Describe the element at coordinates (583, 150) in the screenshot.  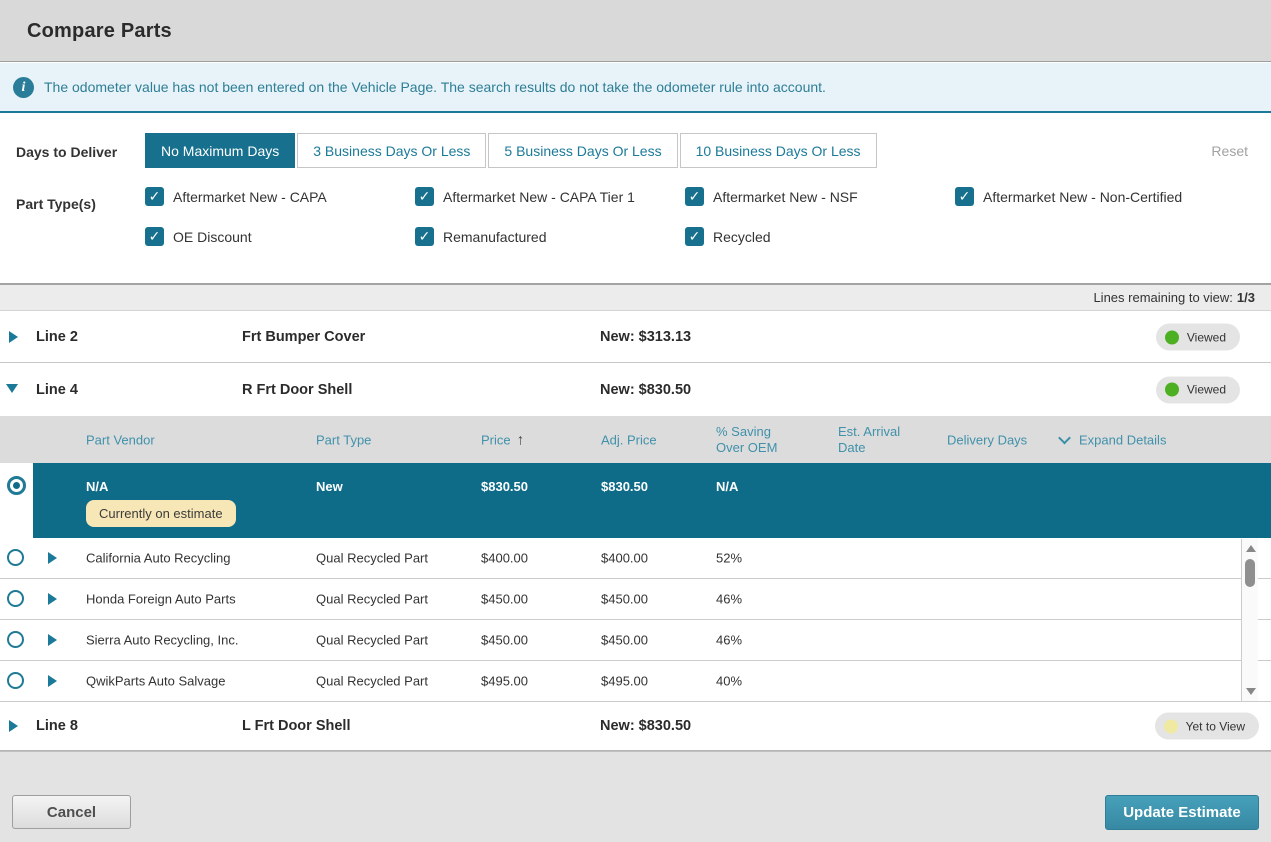
I see `days-button-5-days: 5 Business Days Or Less` at that location.